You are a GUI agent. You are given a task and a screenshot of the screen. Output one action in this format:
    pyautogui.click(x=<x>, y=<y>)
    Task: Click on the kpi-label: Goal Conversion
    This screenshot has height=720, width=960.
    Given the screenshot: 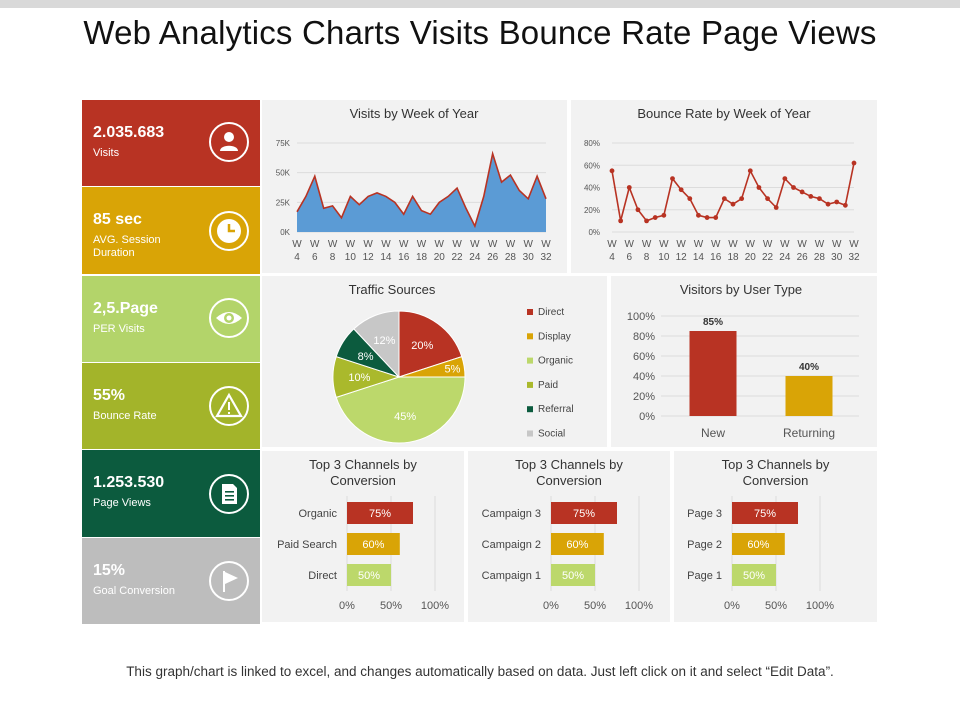 What is the action you would take?
    pyautogui.click(x=134, y=591)
    